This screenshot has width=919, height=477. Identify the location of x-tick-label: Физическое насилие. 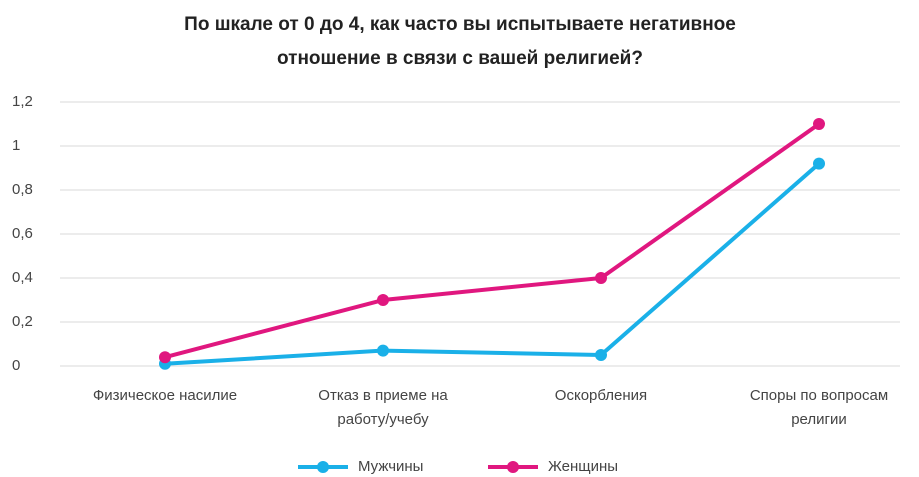
(165, 395).